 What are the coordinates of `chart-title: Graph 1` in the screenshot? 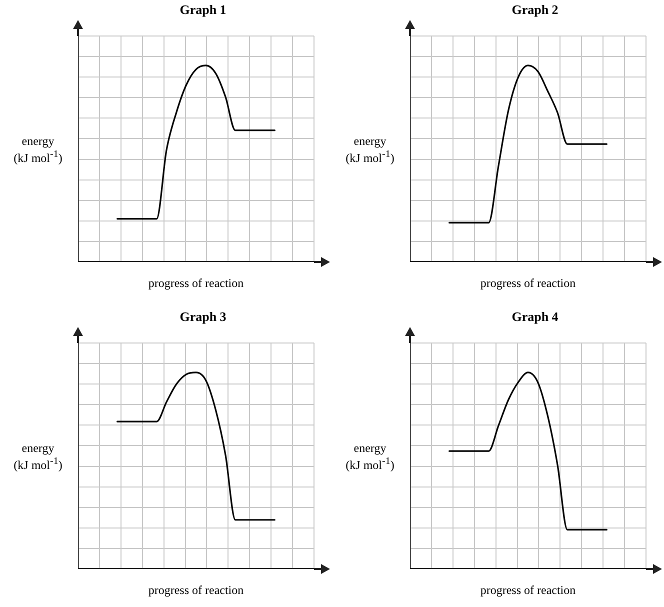 It's located at (203, 10).